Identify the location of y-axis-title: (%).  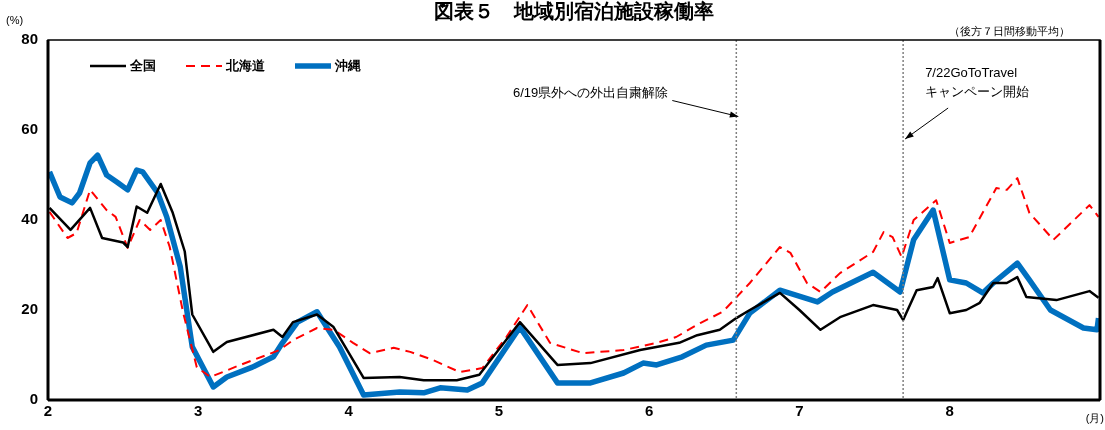
(15, 19).